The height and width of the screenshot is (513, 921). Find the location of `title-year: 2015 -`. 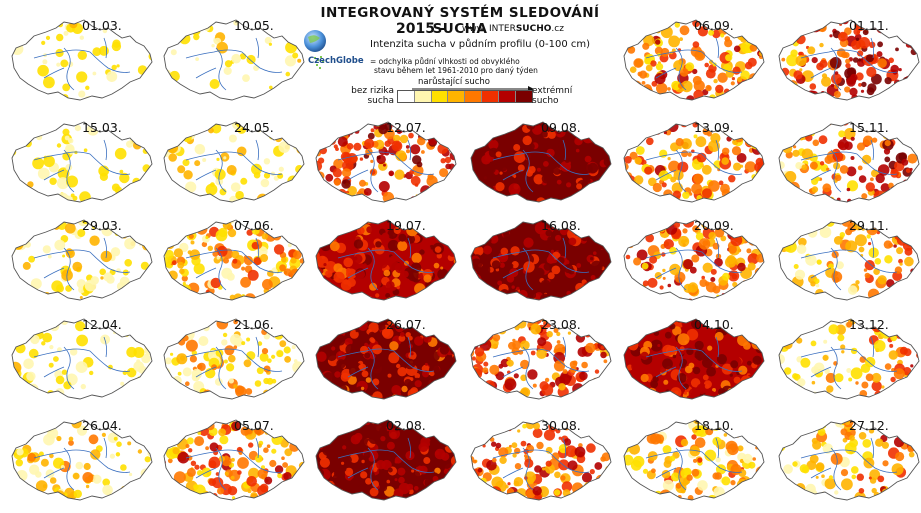

title-year: 2015 - is located at coordinates (421, 29).